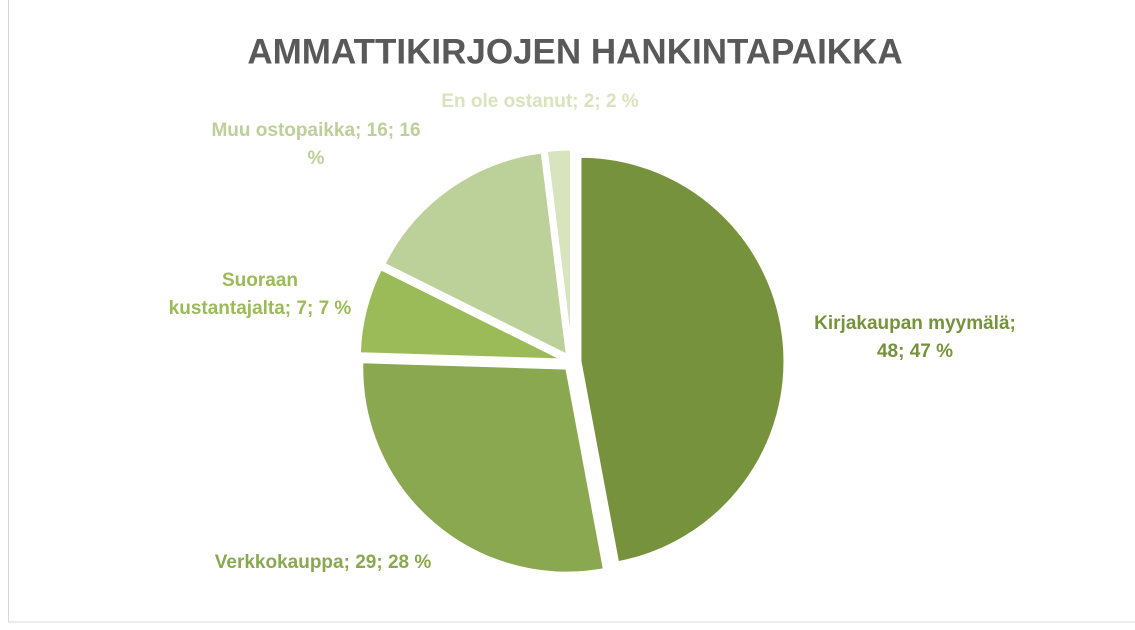  Describe the element at coordinates (574, 51) in the screenshot. I see `chart-title: AMMATTIKIRJOJEN HANKINTAPAIKKA` at that location.